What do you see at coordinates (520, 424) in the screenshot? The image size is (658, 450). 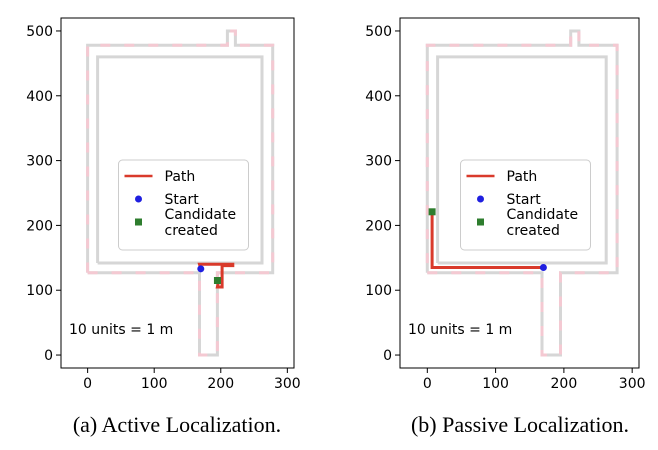 I see `caption-passive: (b) Passive Localization.` at bounding box center [520, 424].